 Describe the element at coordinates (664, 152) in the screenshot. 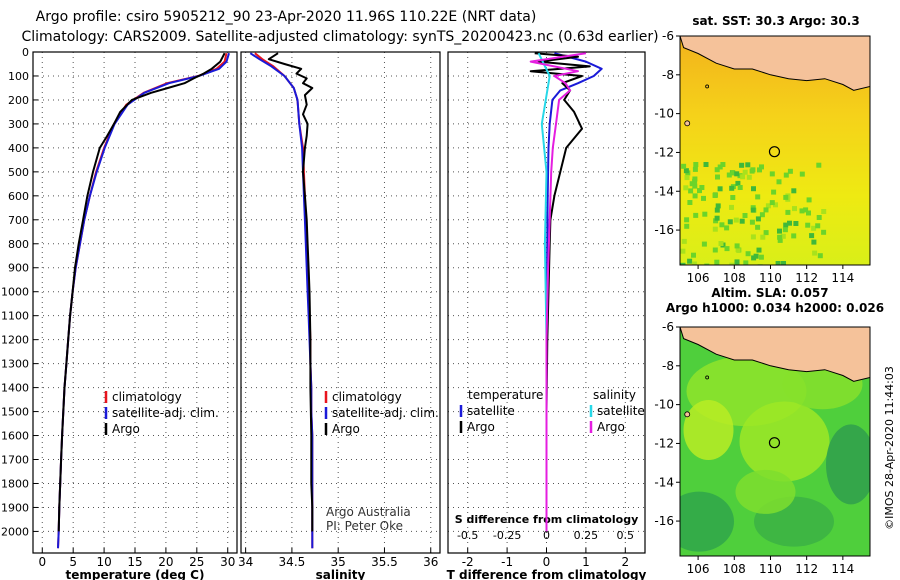

I see `map-y-tick-label: -12` at that location.